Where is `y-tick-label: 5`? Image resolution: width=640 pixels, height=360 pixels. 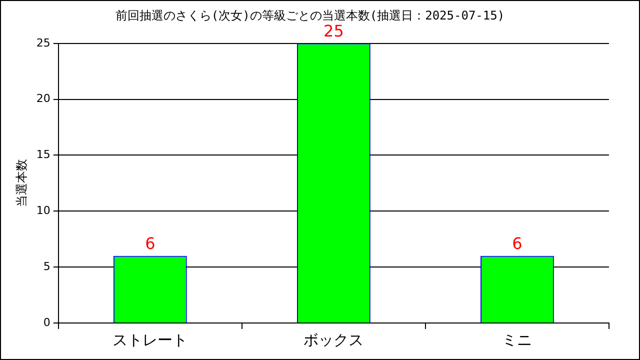 y-tick-label: 5 is located at coordinates (46, 266).